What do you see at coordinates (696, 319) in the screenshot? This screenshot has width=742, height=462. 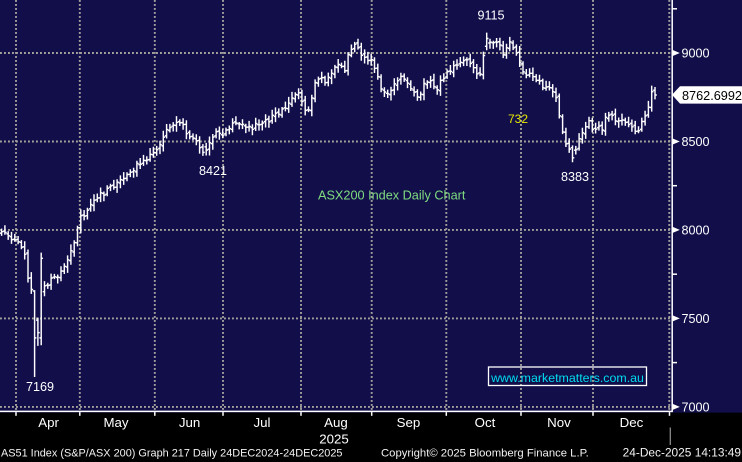 I see `svg-text: 7500` at bounding box center [696, 319].